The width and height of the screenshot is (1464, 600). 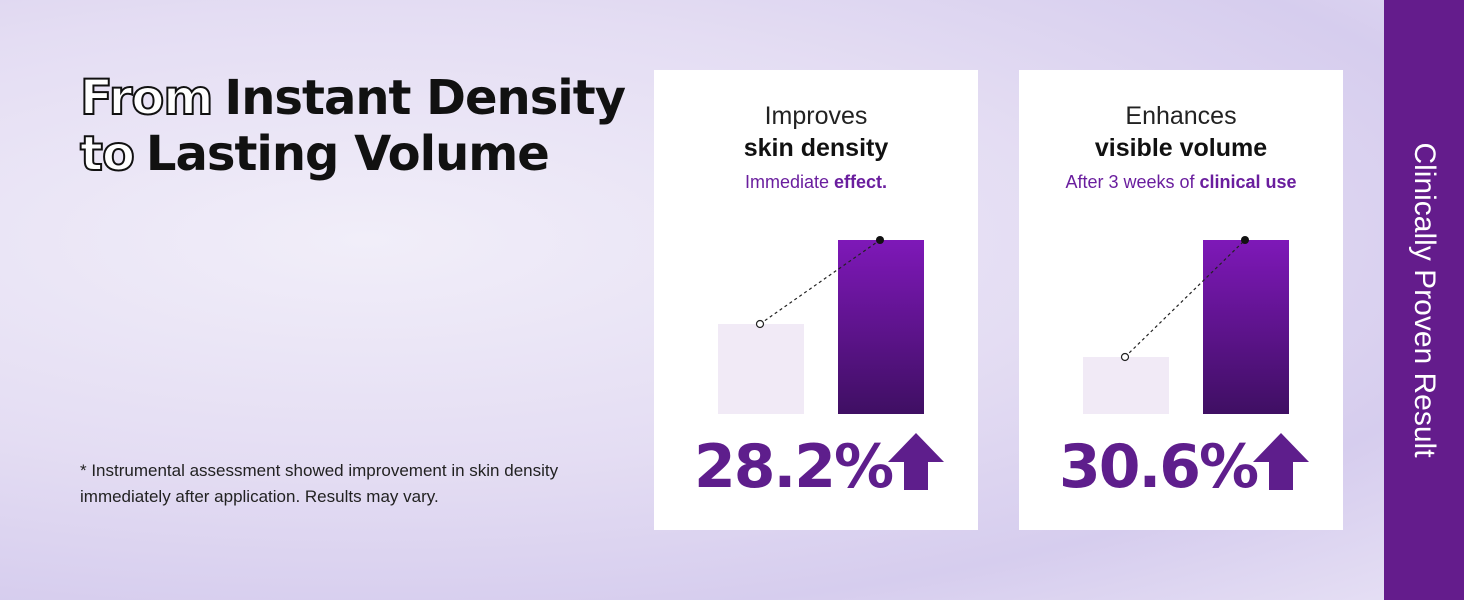 I want to click on outline-word: From, so click(x=146, y=98).